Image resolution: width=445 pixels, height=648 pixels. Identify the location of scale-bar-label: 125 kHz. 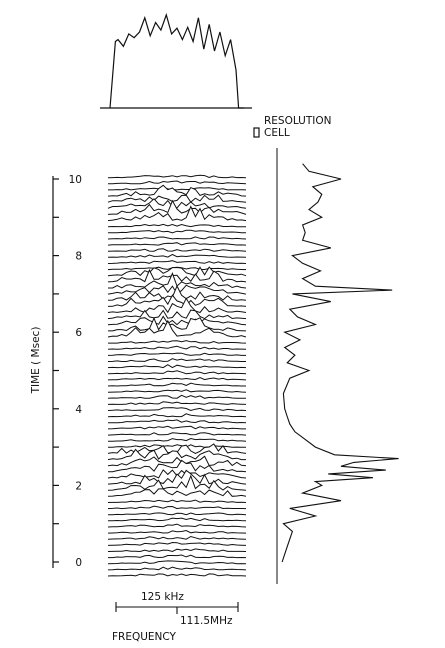
(162, 597).